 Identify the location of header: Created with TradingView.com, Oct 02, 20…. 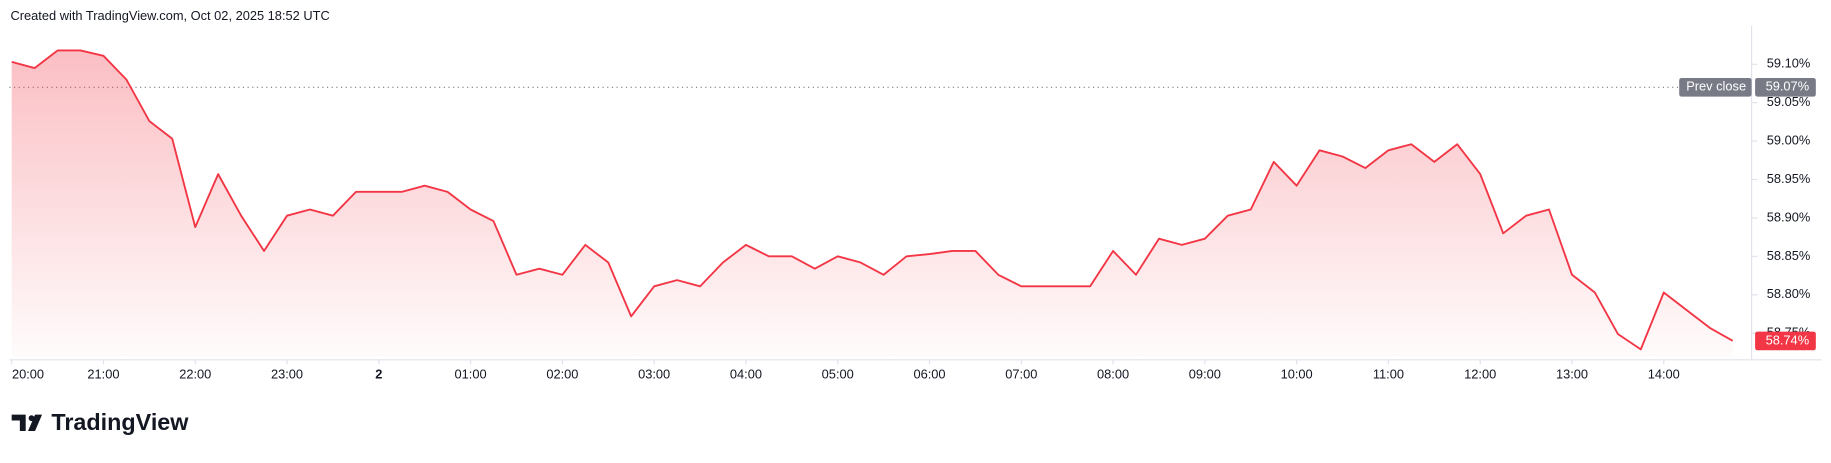
(170, 15).